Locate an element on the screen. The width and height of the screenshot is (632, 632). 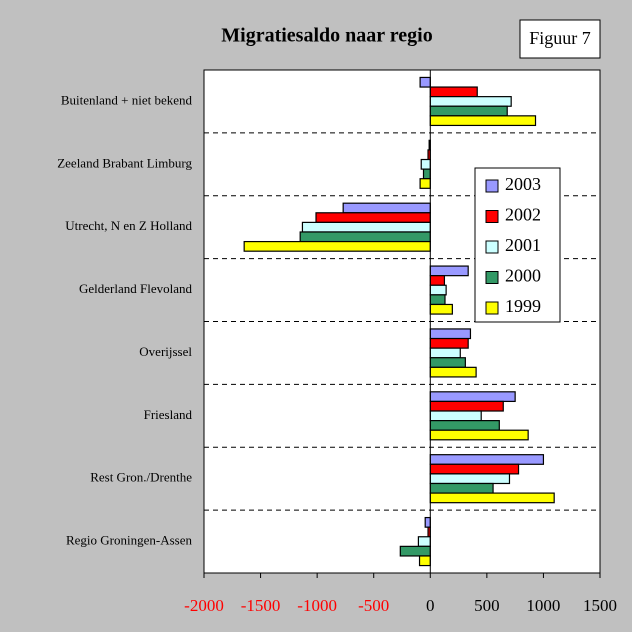
annotation-box is located at coordinates (560, 39).